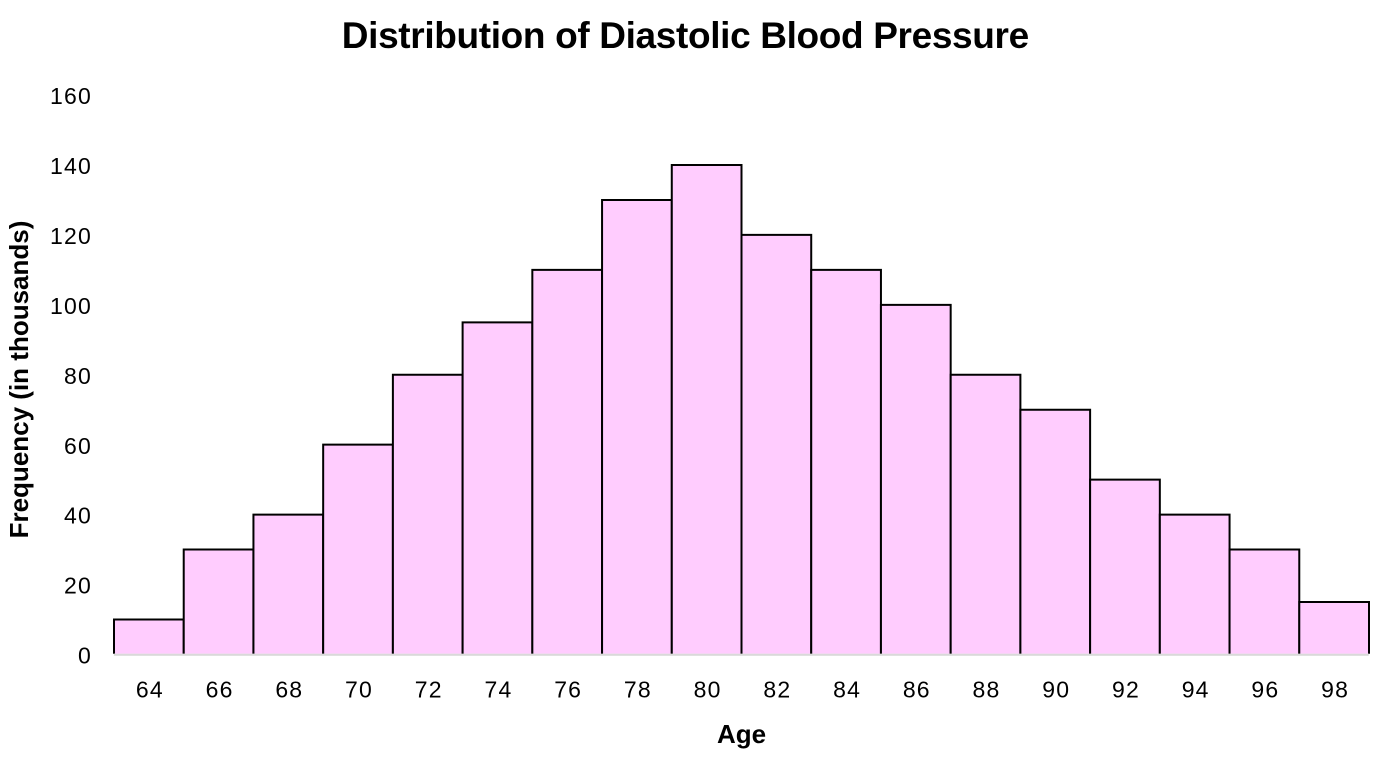  What do you see at coordinates (71, 306) in the screenshot?
I see `svg-text: 100` at bounding box center [71, 306].